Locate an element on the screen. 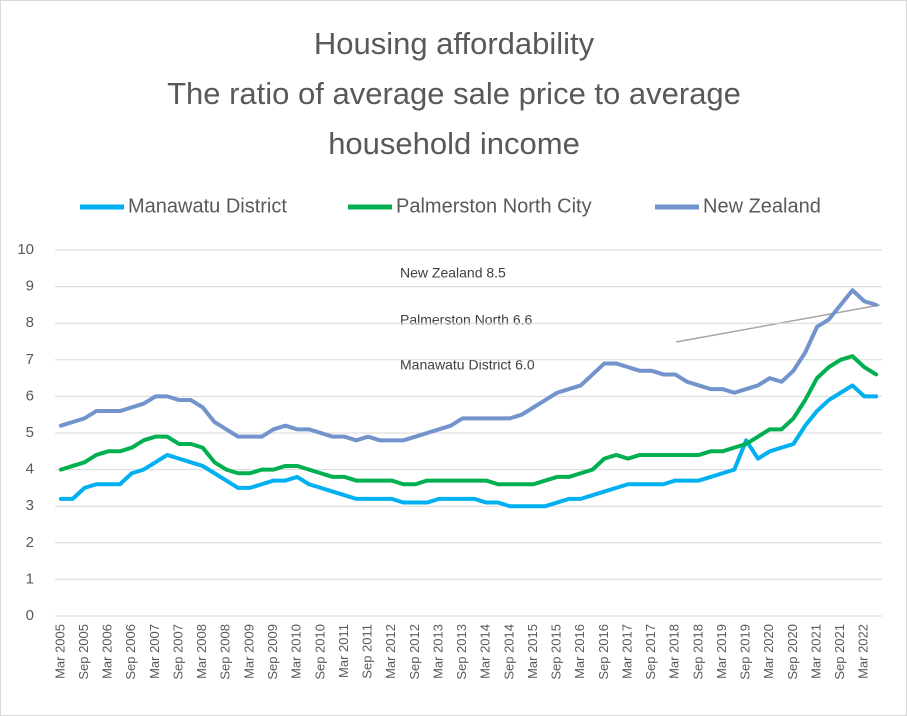 The height and width of the screenshot is (716, 907). x-tick-label: Mar 2005 is located at coordinates (59, 651).